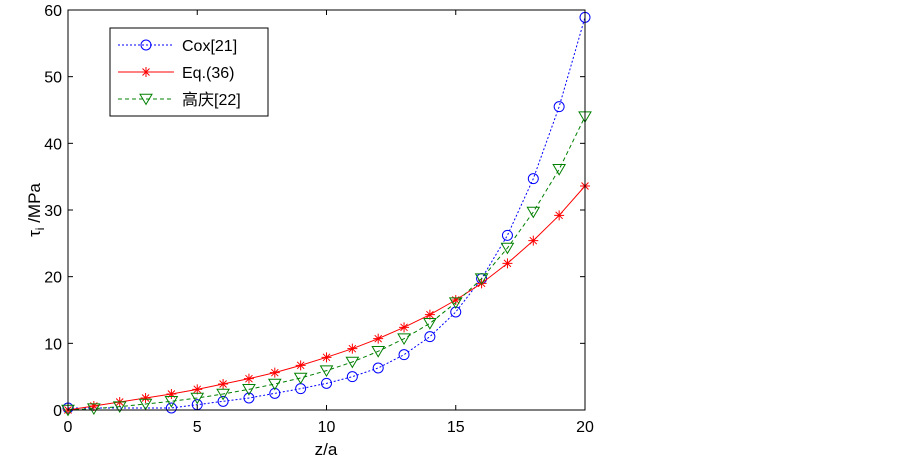  Describe the element at coordinates (40, 229) in the screenshot. I see `y-axis-label-subscript: i` at that location.